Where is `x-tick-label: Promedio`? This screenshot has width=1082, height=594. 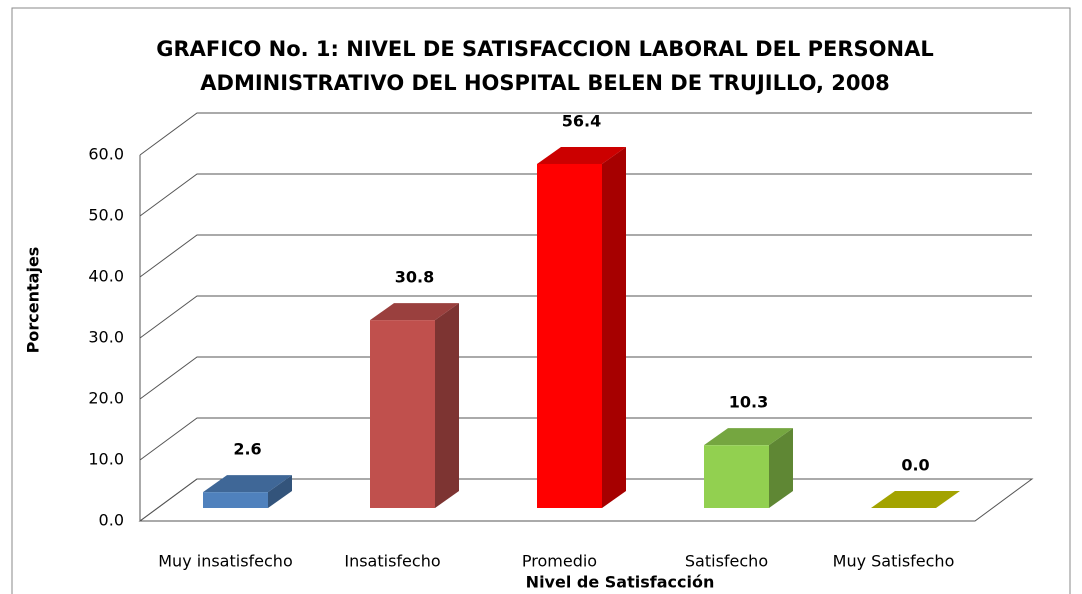 x-tick-label: Promedio is located at coordinates (559, 561).